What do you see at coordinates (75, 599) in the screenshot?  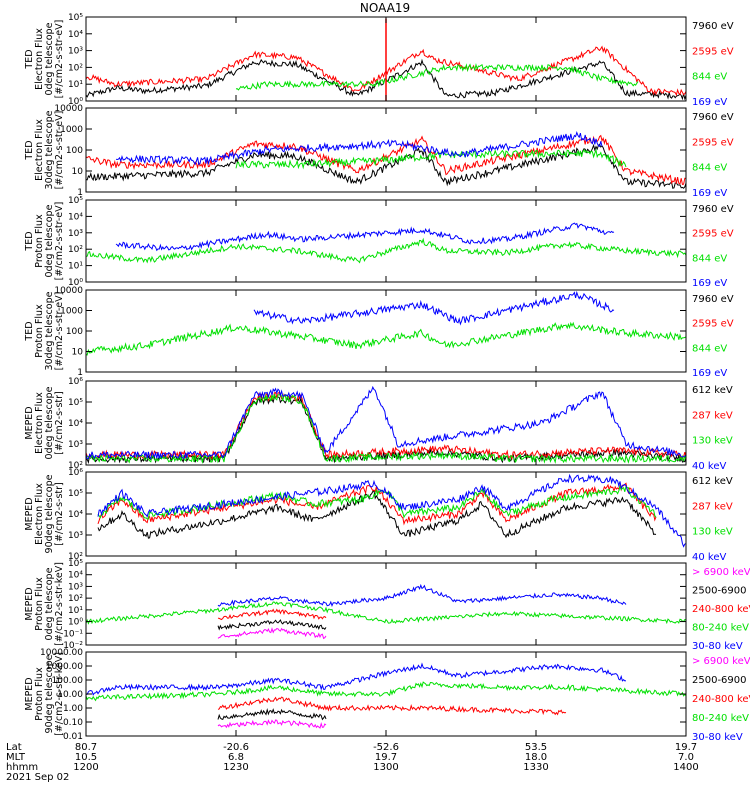 I see `y-tick-label: 10²` at bounding box center [75, 599].